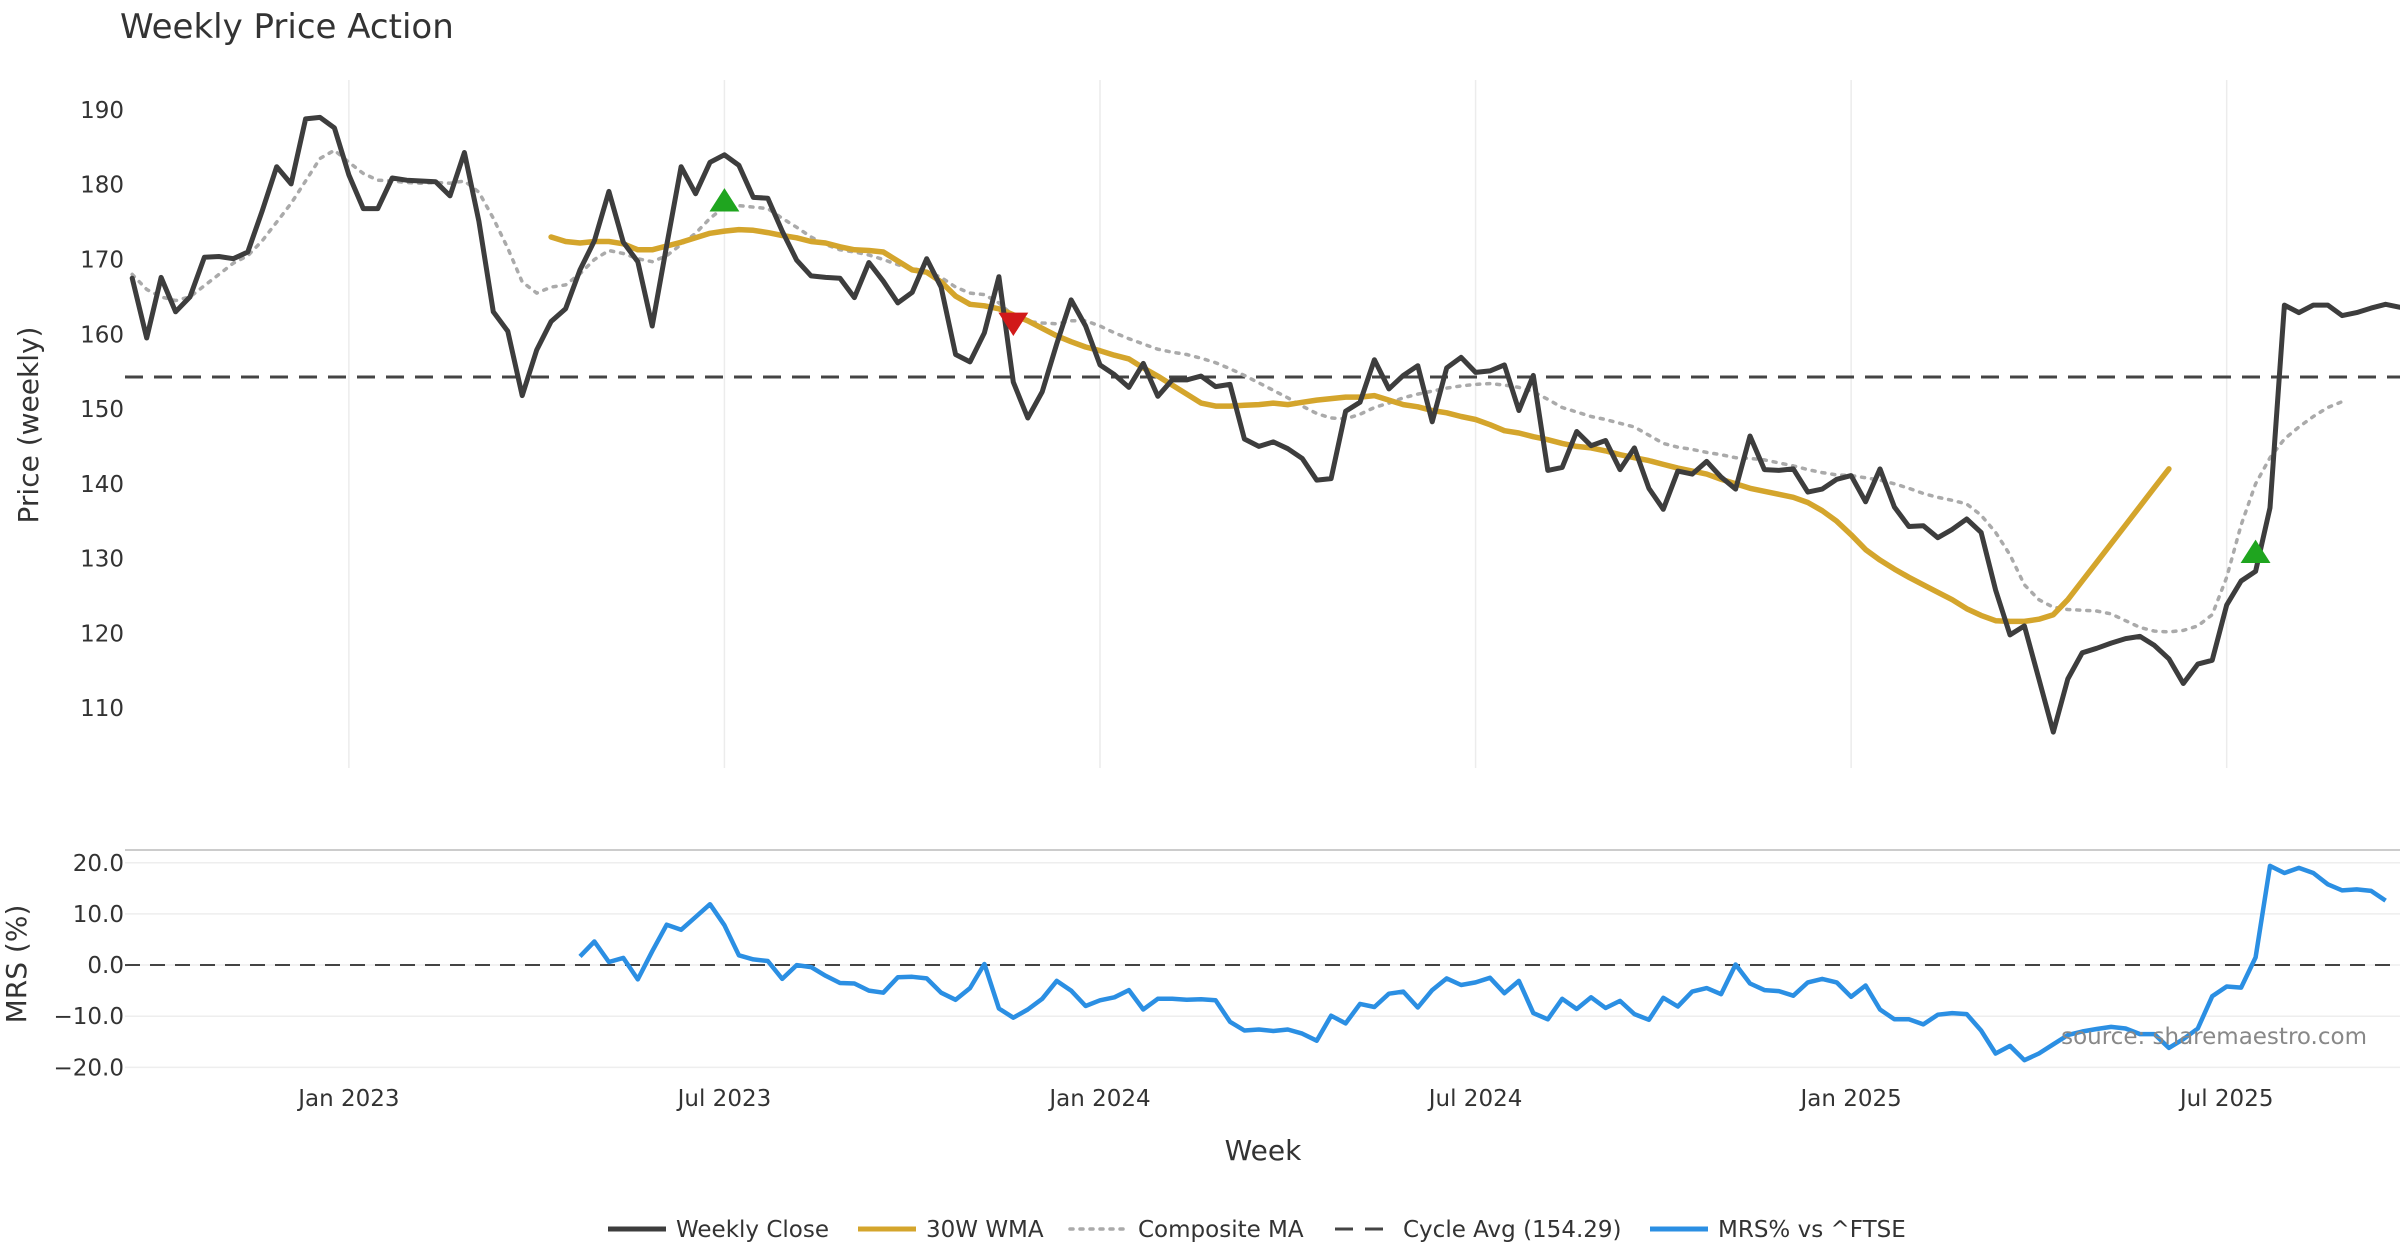 This screenshot has width=2400, height=1260. What do you see at coordinates (1263, 1150) in the screenshot?
I see `x-axis-label: Week` at bounding box center [1263, 1150].